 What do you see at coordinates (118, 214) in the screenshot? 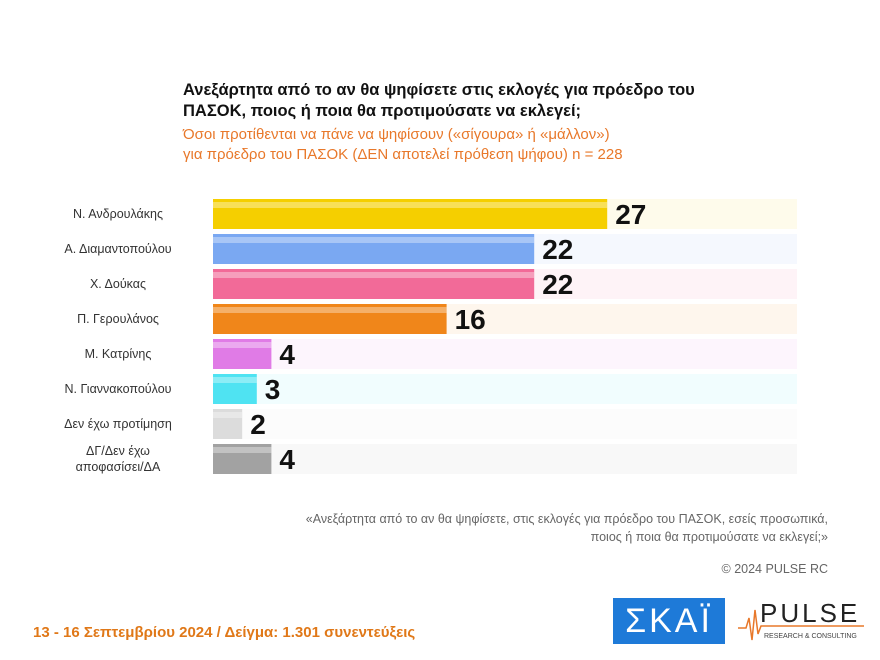
I see `category-label: Ν. Ανδρουλάκης` at bounding box center [118, 214].